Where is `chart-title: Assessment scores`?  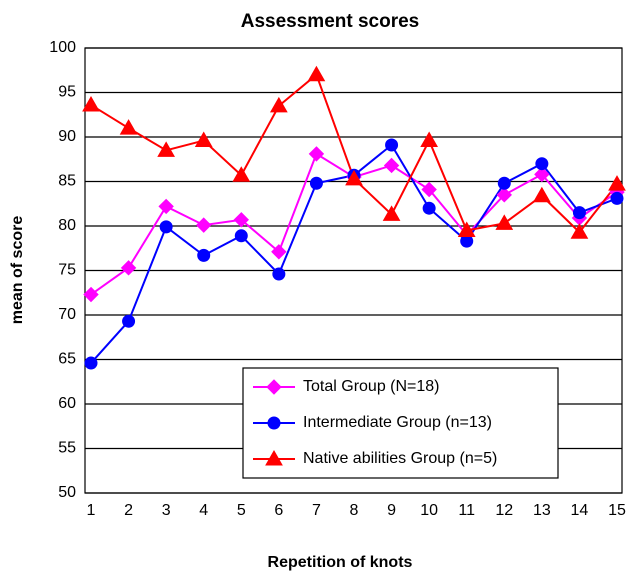 chart-title: Assessment scores is located at coordinates (330, 21).